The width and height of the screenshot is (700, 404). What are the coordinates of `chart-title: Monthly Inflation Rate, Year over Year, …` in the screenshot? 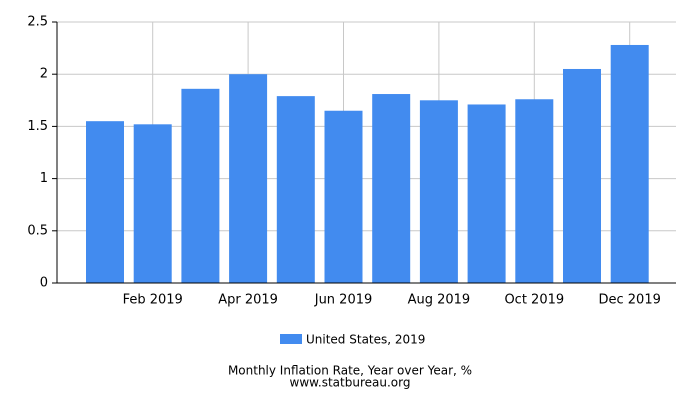 It's located at (350, 371).